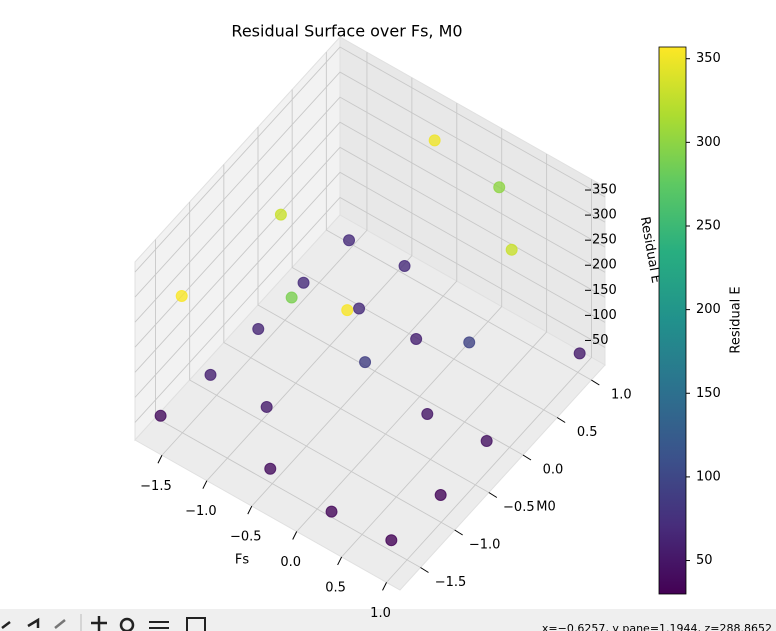 The height and width of the screenshot is (631, 776). I want to click on colorbar-label: Residual E, so click(736, 319).